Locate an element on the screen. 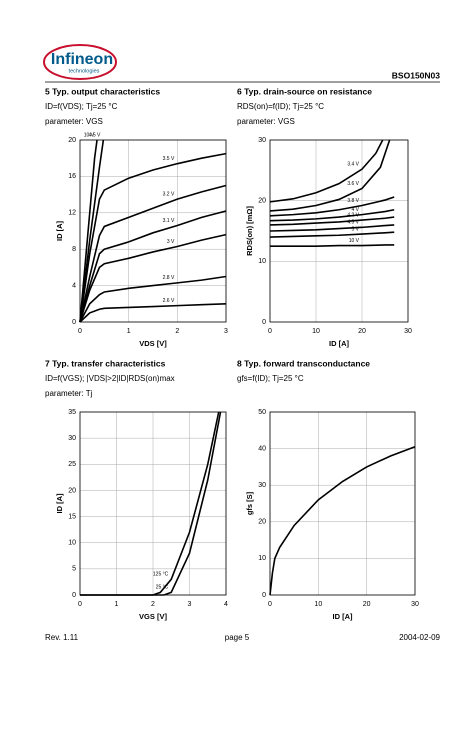  chart-subtitle: ID=f(VGS); |VDS|>2|ID|RDS(on)max is located at coordinates (110, 378).